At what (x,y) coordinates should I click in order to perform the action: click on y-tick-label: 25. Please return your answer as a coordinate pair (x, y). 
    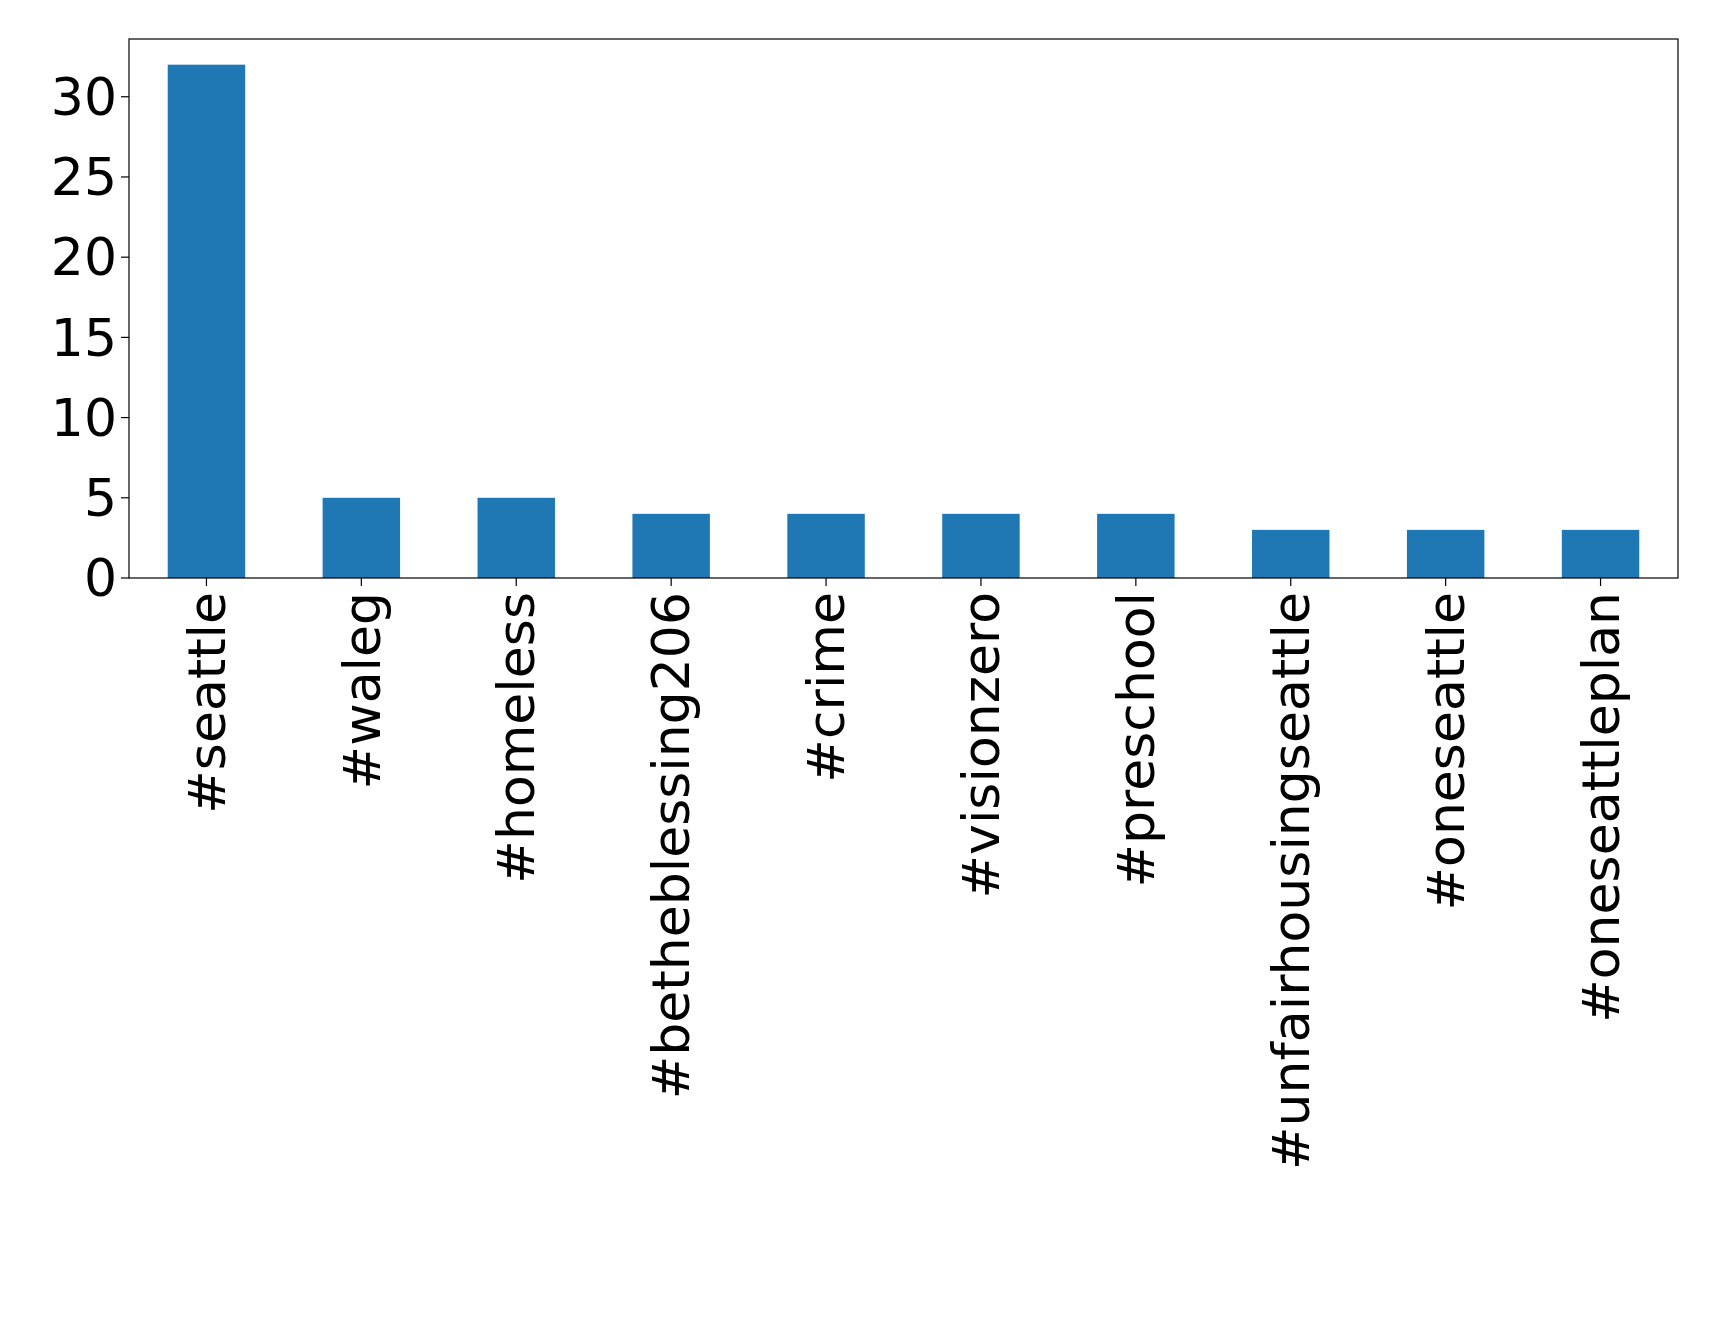
    Looking at the image, I should click on (83, 177).